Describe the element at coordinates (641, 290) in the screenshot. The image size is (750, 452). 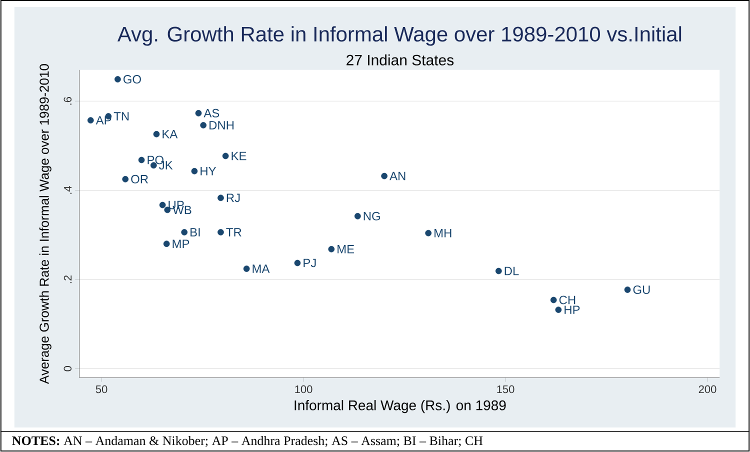
I see `data-label: GU` at that location.